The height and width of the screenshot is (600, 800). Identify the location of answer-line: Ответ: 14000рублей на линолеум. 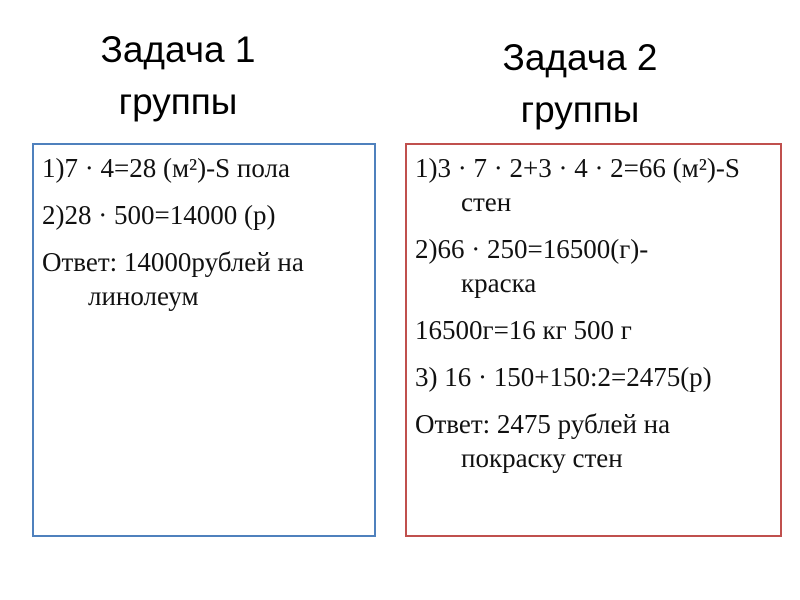
(173, 279).